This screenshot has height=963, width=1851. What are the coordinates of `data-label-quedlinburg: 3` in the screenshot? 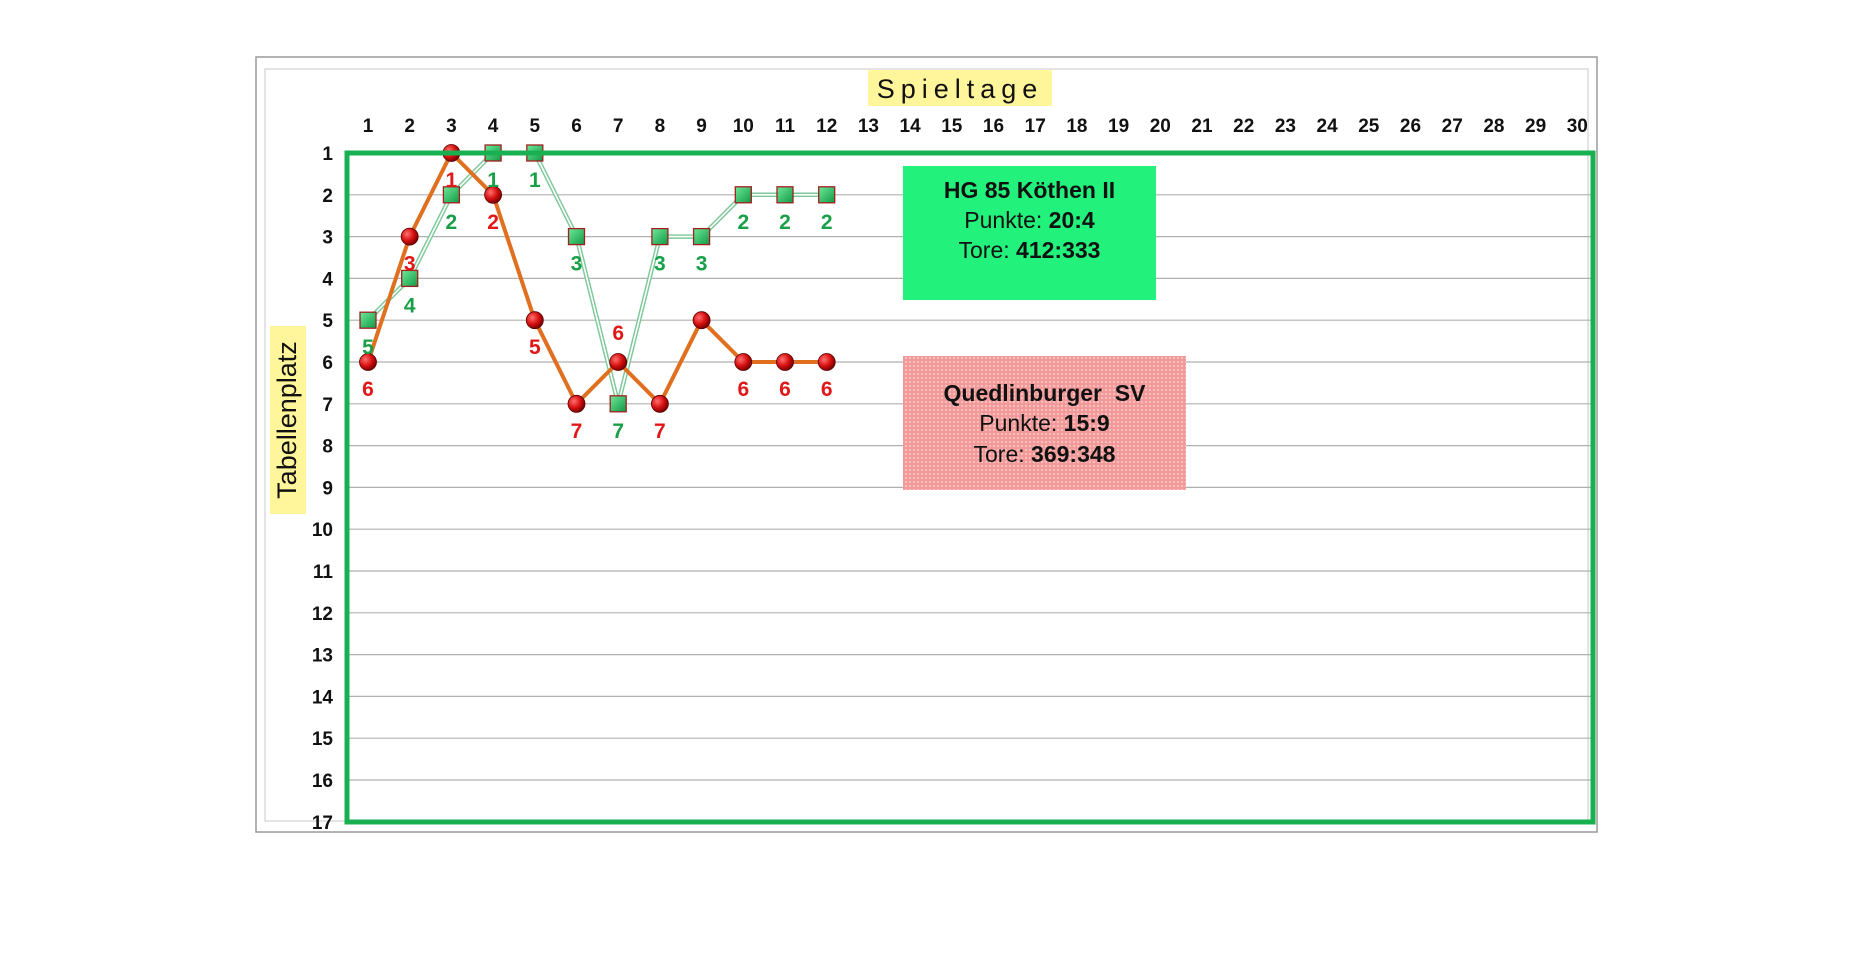 It's located at (410, 264).